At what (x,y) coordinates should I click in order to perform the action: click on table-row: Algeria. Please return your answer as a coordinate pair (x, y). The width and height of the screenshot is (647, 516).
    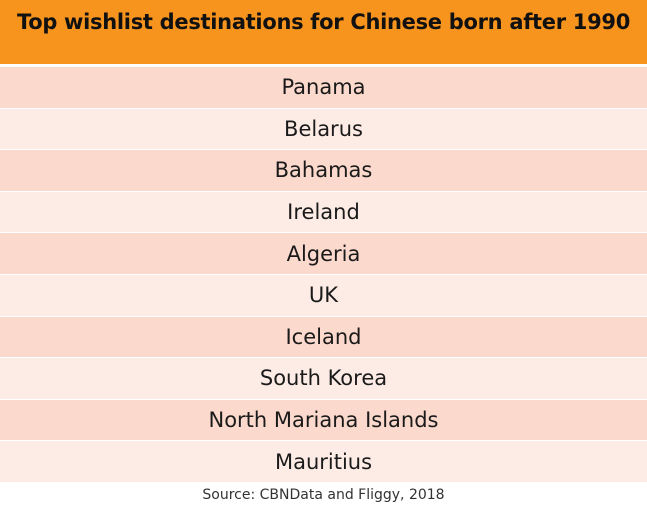
    Looking at the image, I should click on (323, 254).